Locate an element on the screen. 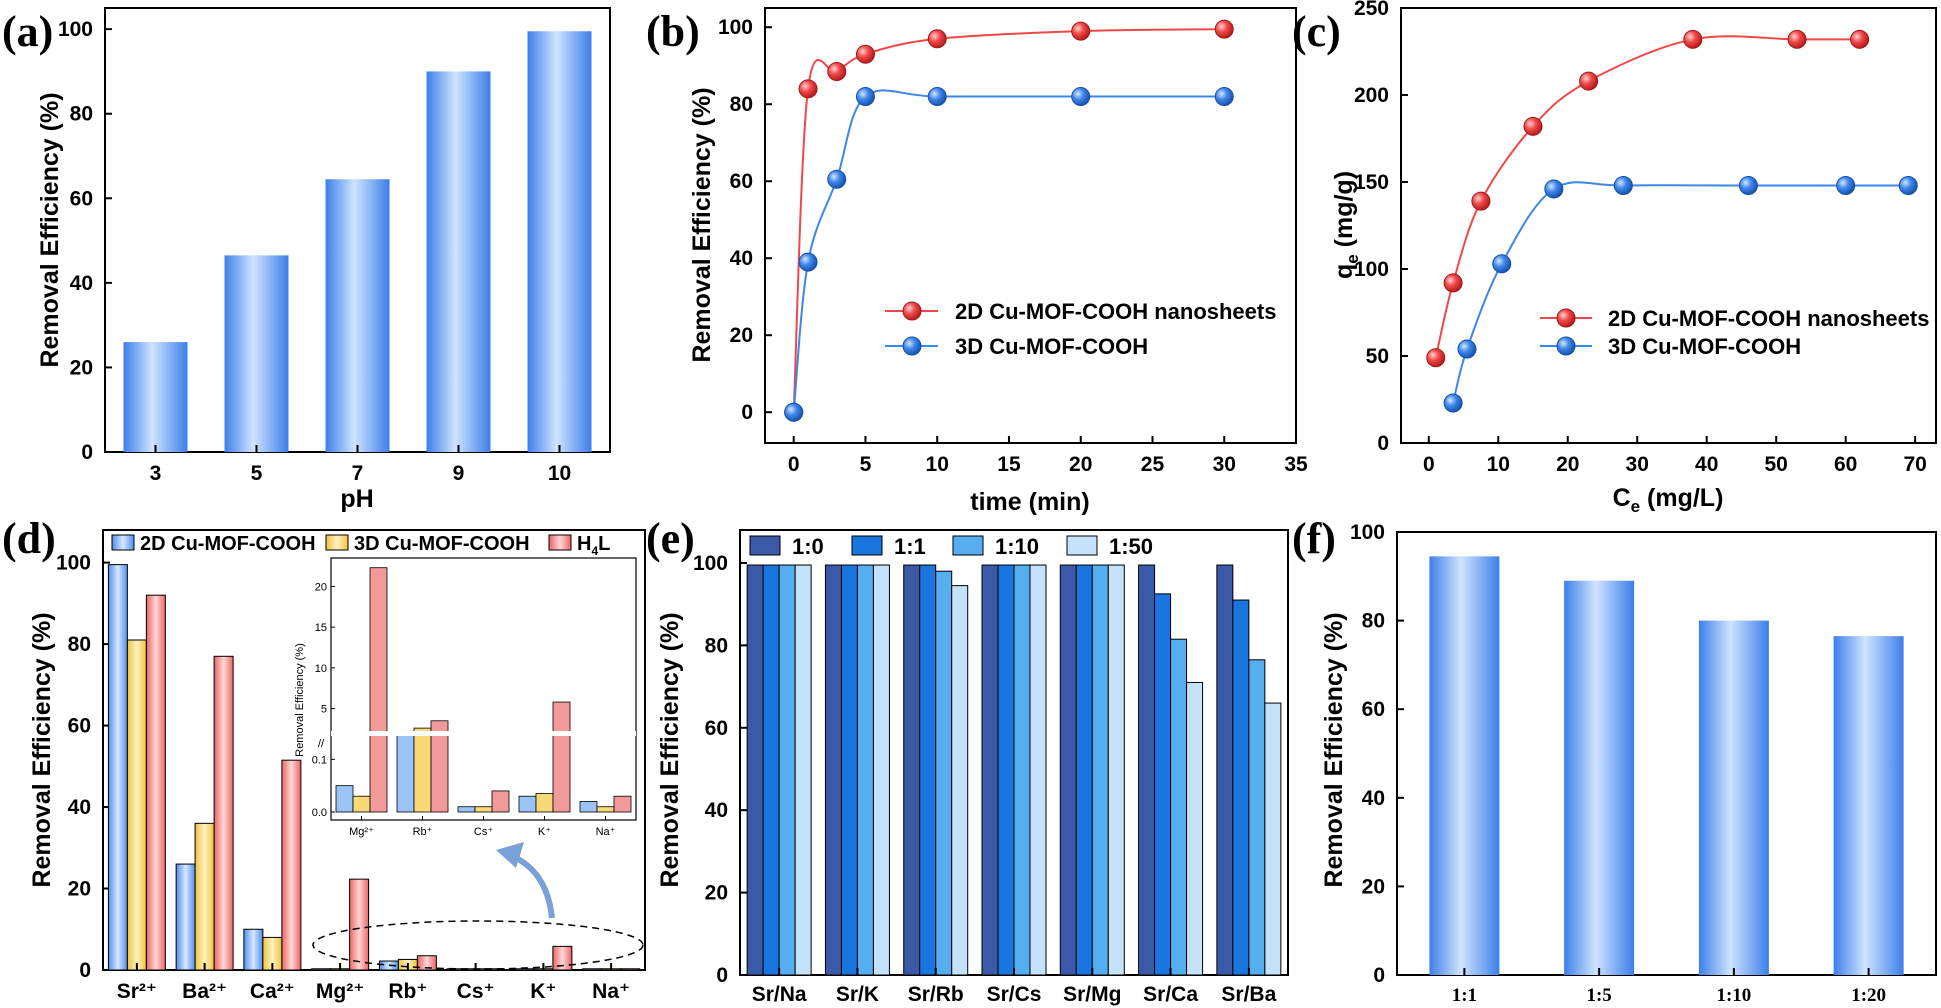 The image size is (1941, 1008). panel-c-plot: 0 50 100 150 200 250 0 10 20 30 40 50 60 70 is located at coordinates (1640, 238).